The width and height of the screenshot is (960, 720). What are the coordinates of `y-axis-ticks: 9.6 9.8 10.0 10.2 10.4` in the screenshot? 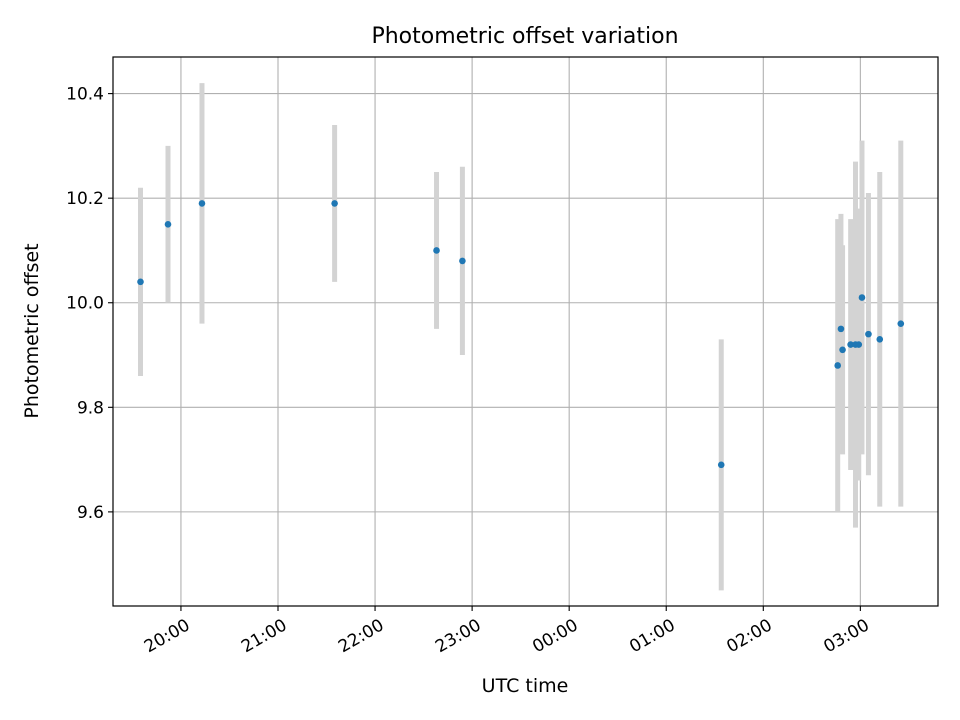 It's located at (89, 304).